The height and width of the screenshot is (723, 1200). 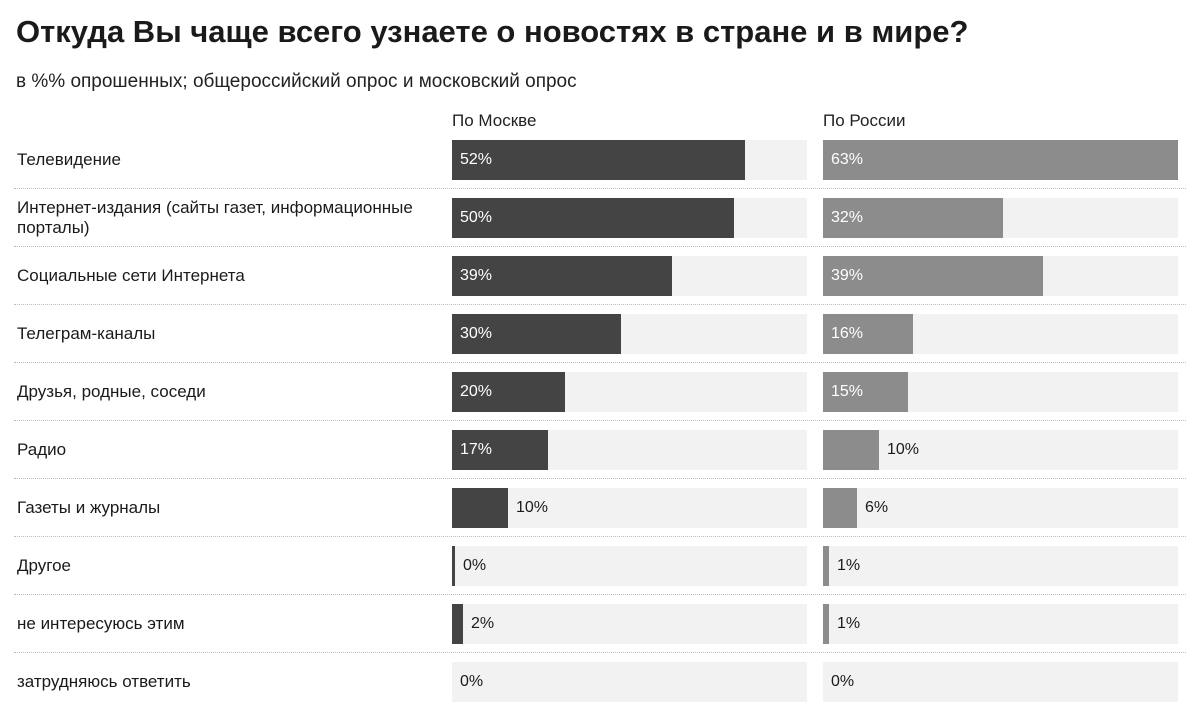 I want to click on bar-track-moscow: 39%, so click(x=629, y=276).